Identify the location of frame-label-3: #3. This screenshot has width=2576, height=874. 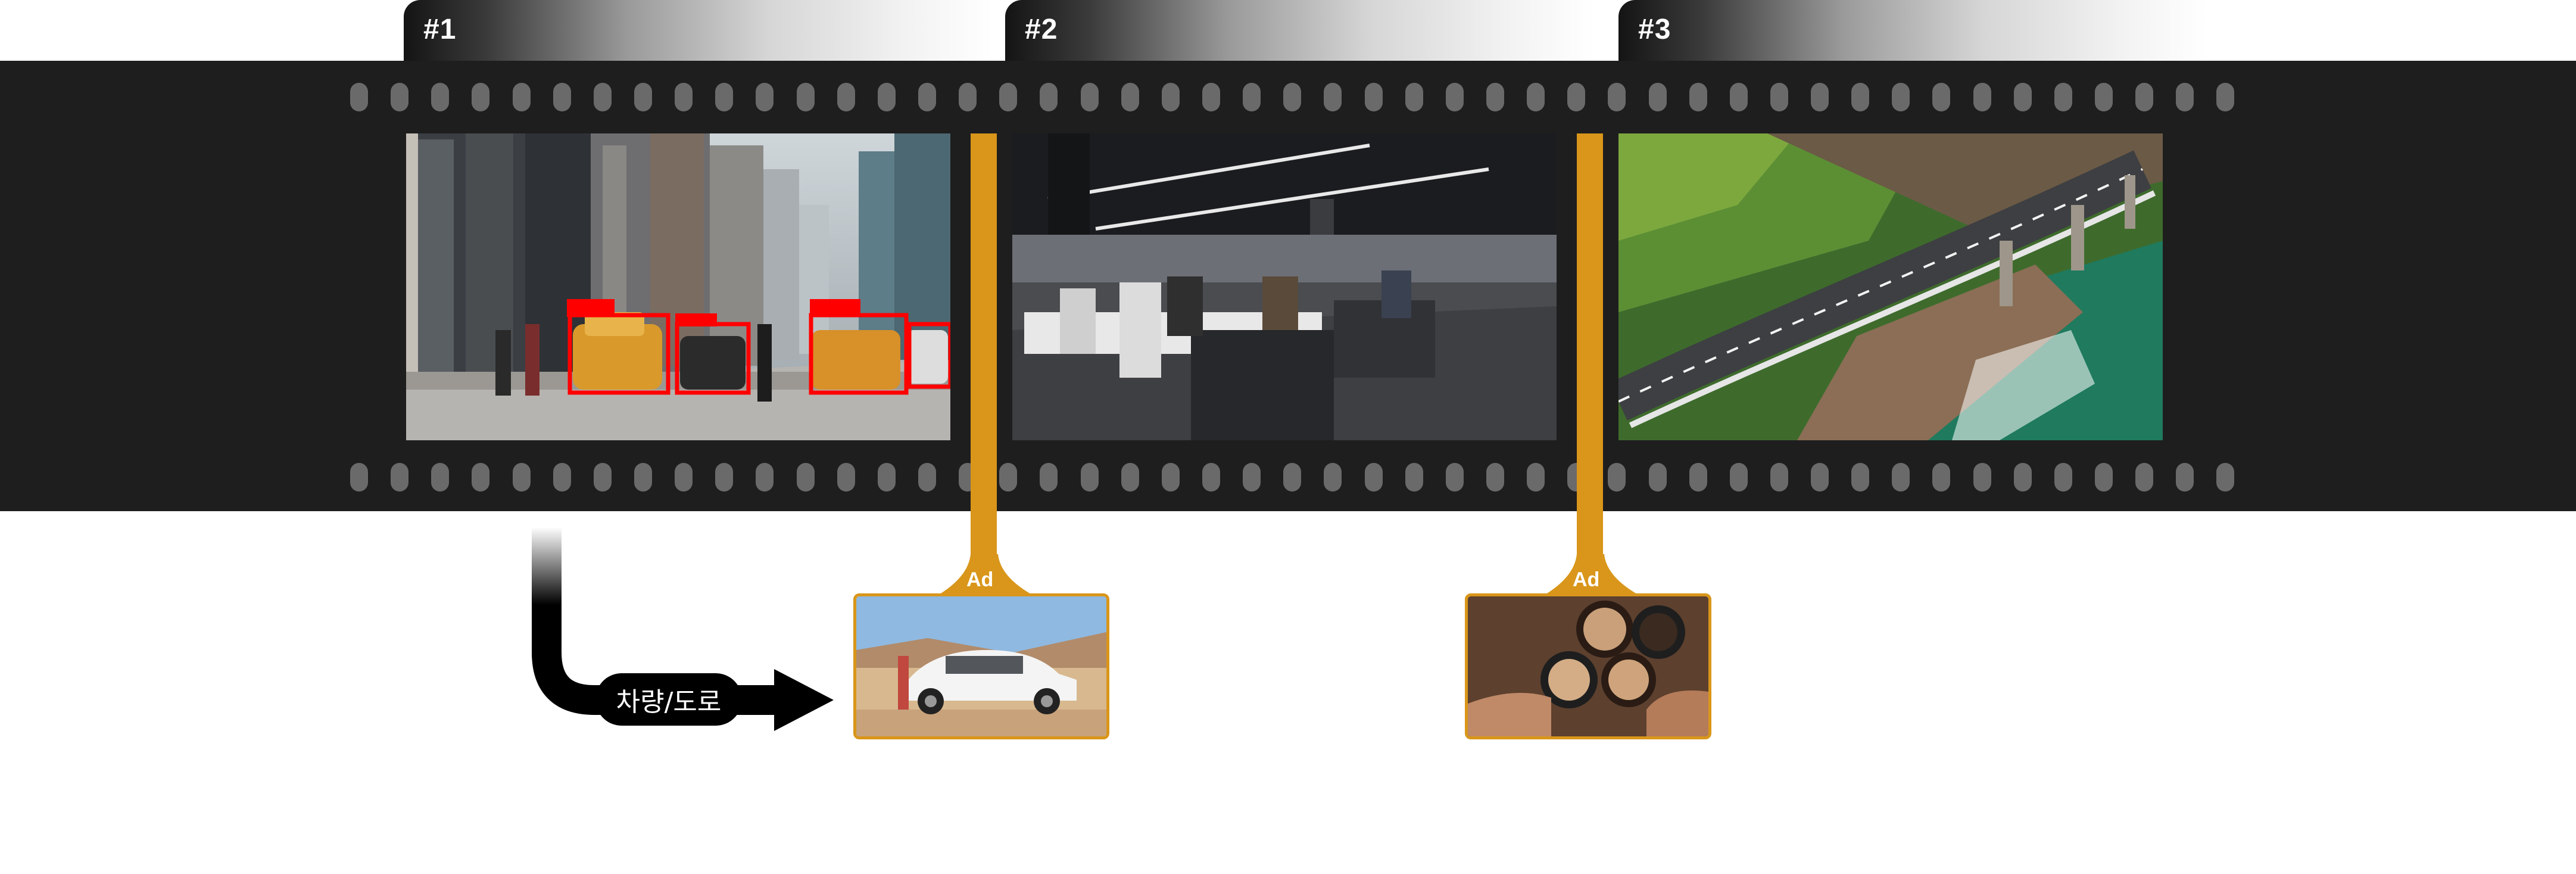
(1654, 30).